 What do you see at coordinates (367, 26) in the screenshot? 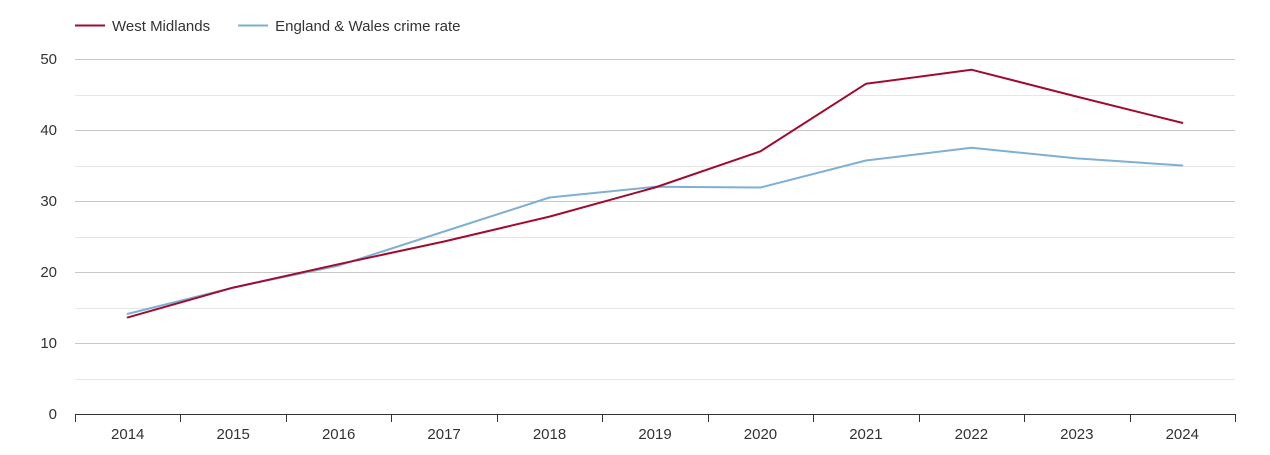
I see `legend-label: England & Wales crime rate` at bounding box center [367, 26].